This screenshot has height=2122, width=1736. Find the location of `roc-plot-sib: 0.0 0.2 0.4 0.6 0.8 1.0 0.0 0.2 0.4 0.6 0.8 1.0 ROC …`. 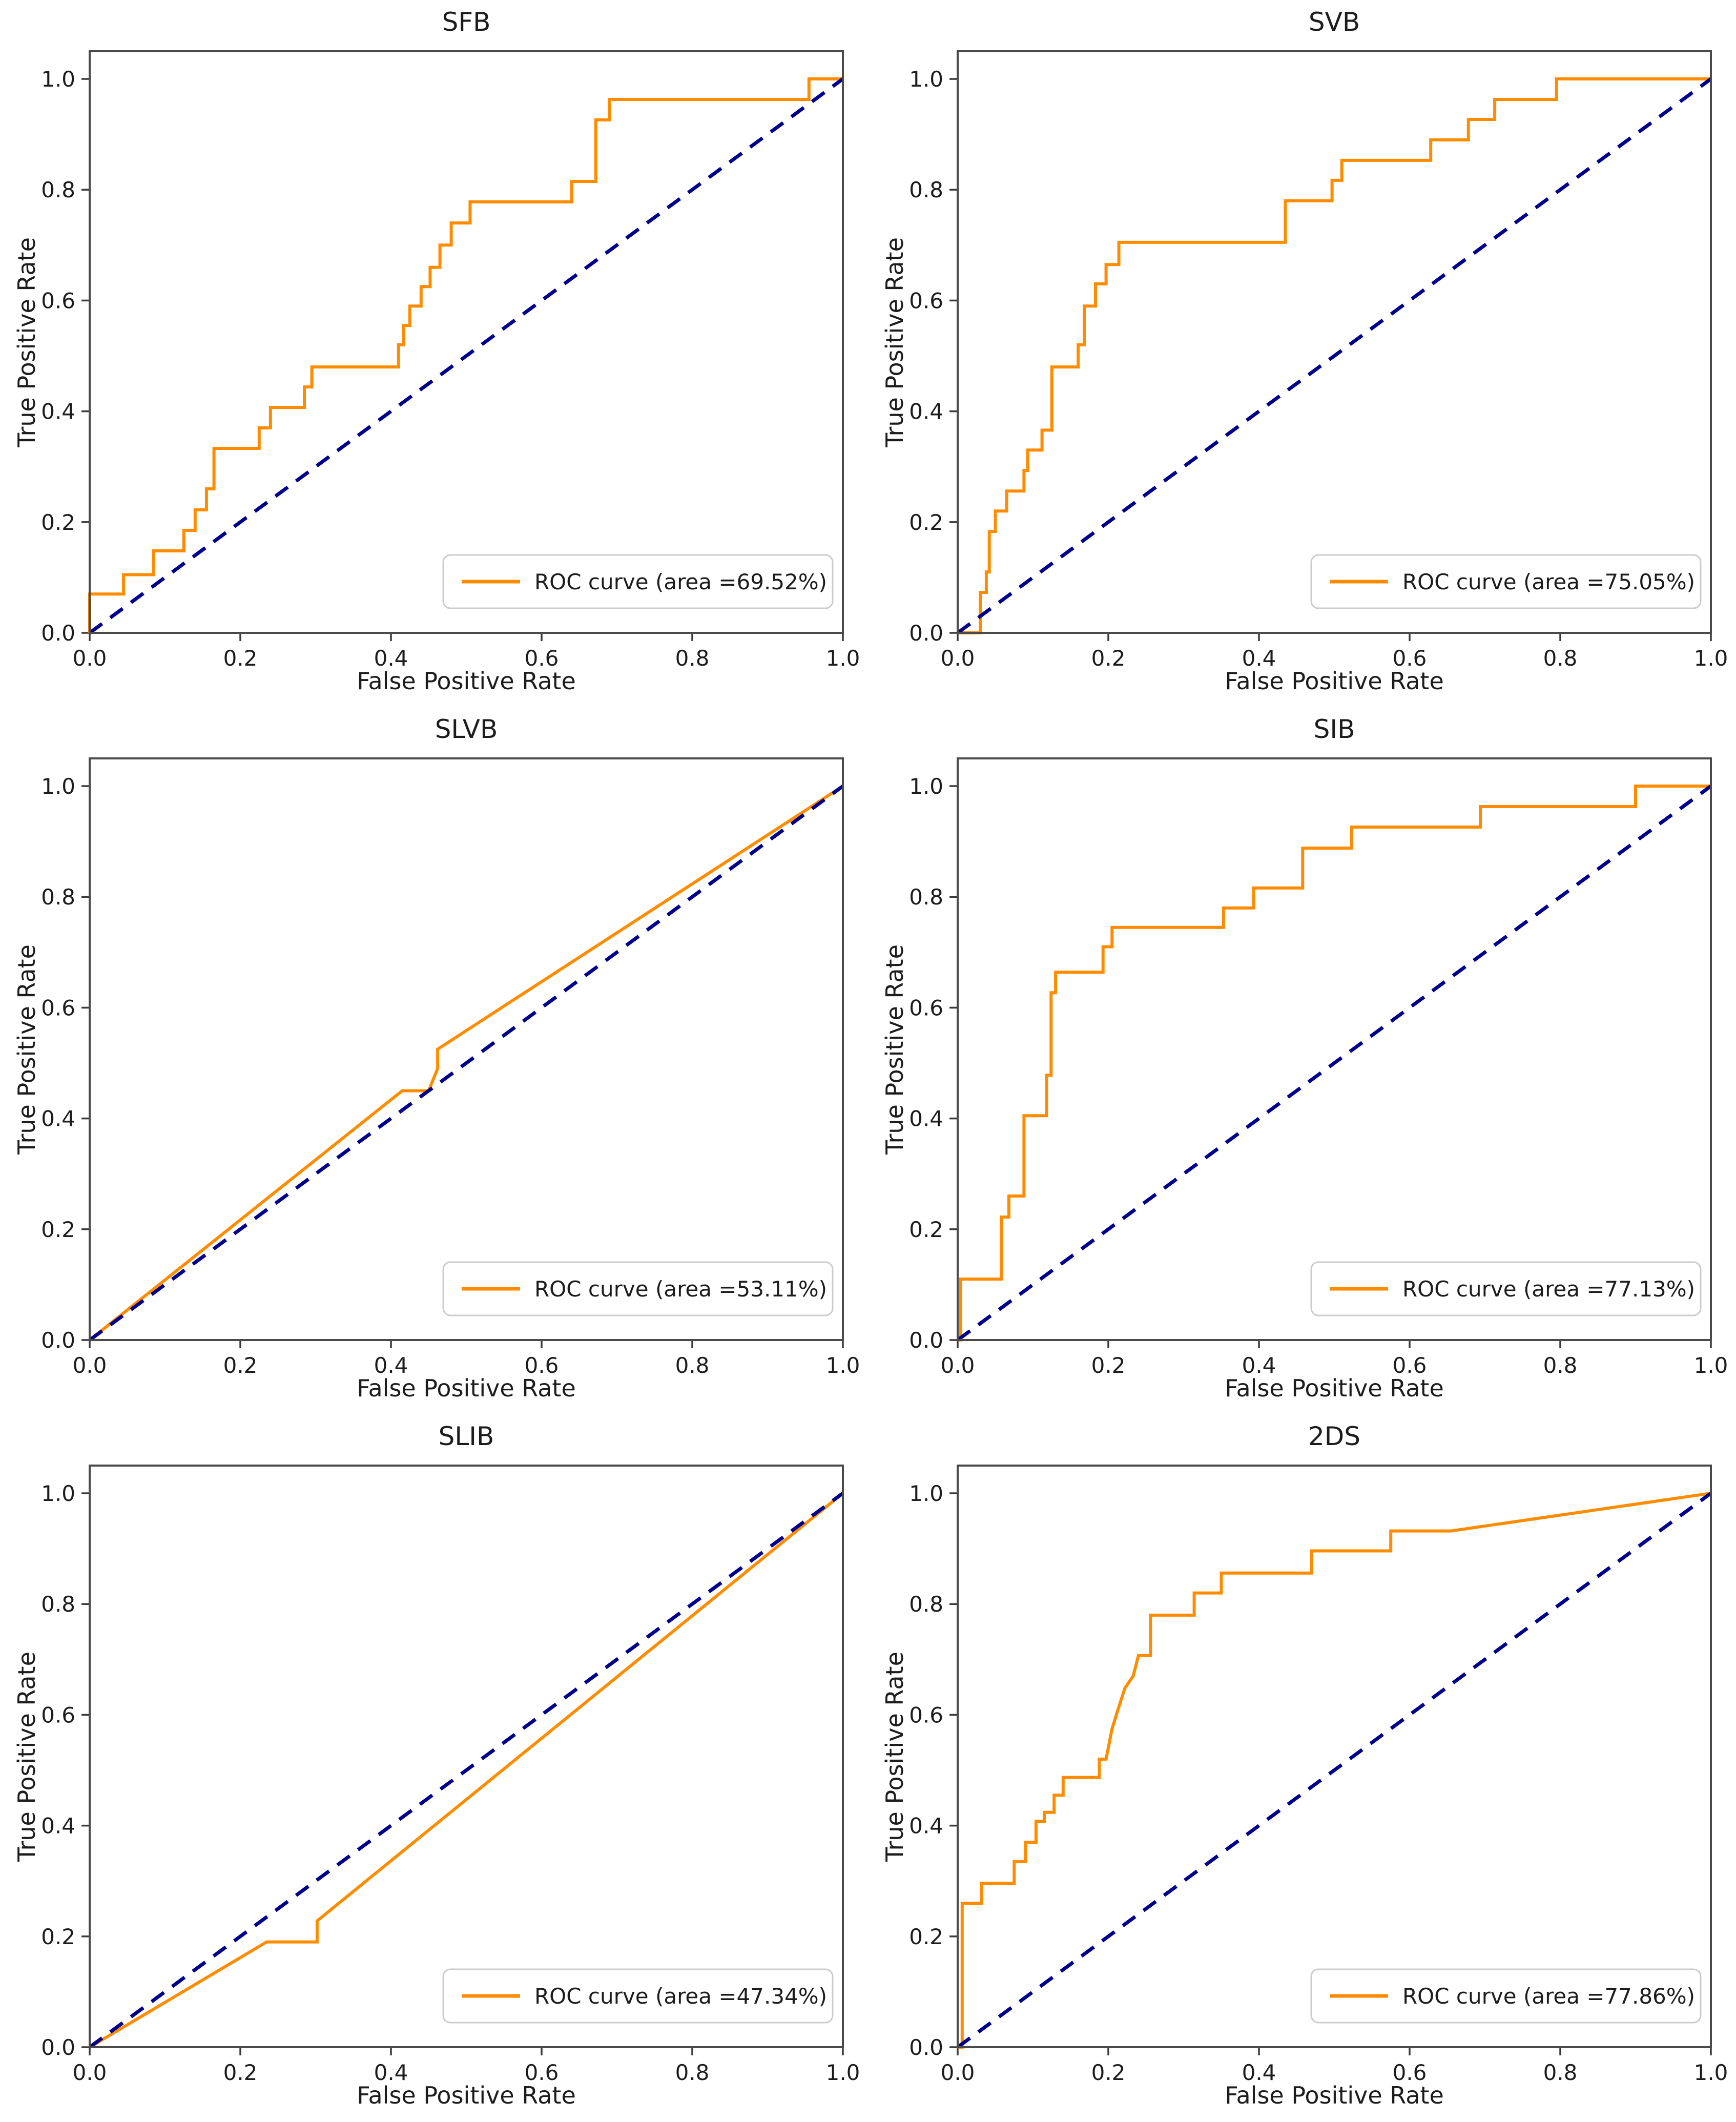

roc-plot-sib: 0.0 0.2 0.4 0.6 0.8 1.0 0.0 0.2 0.4 0.6 0.8 1.0 ROC … is located at coordinates (1318, 1067).